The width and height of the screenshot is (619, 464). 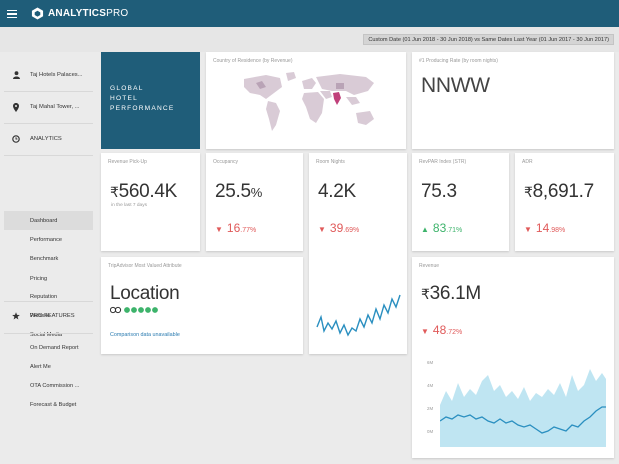 I want to click on kpi-subtext: in the last 7 days, so click(x=129, y=205).